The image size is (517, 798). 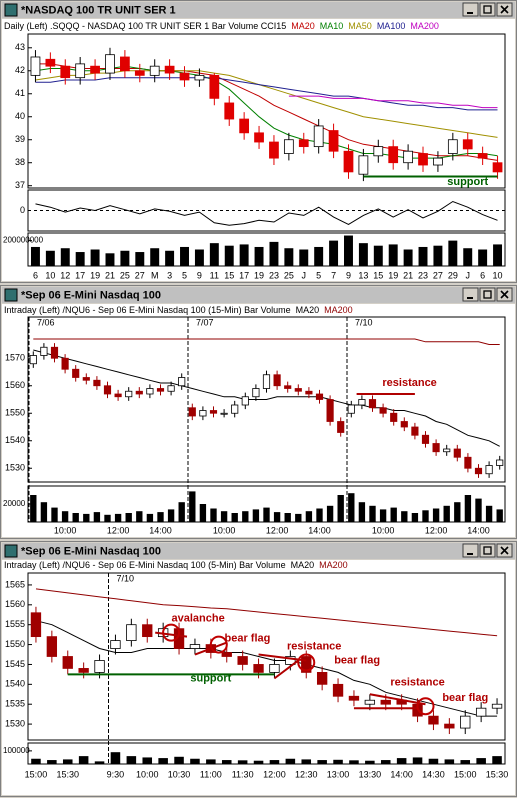 What do you see at coordinates (184, 275) in the screenshot?
I see `x-tick-label: 5` at bounding box center [184, 275].